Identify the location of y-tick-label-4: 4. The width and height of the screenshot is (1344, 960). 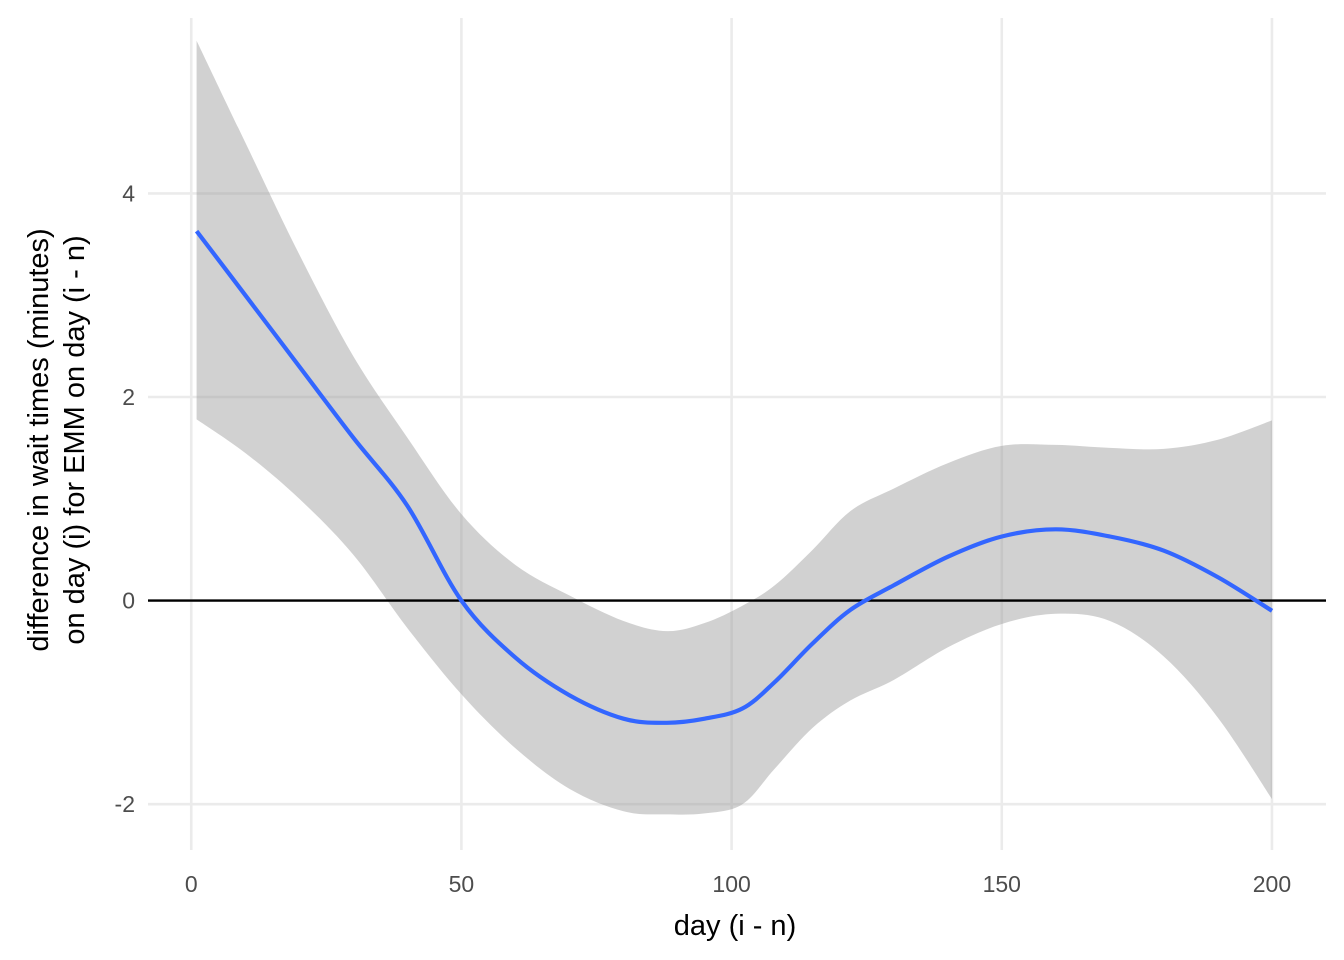
(128, 193).